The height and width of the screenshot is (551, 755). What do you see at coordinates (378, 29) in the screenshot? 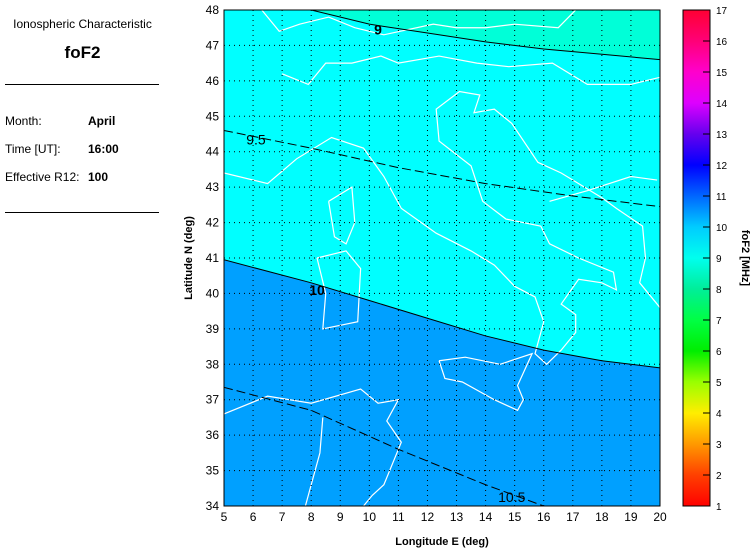
I see `contour-label: 9` at bounding box center [378, 29].